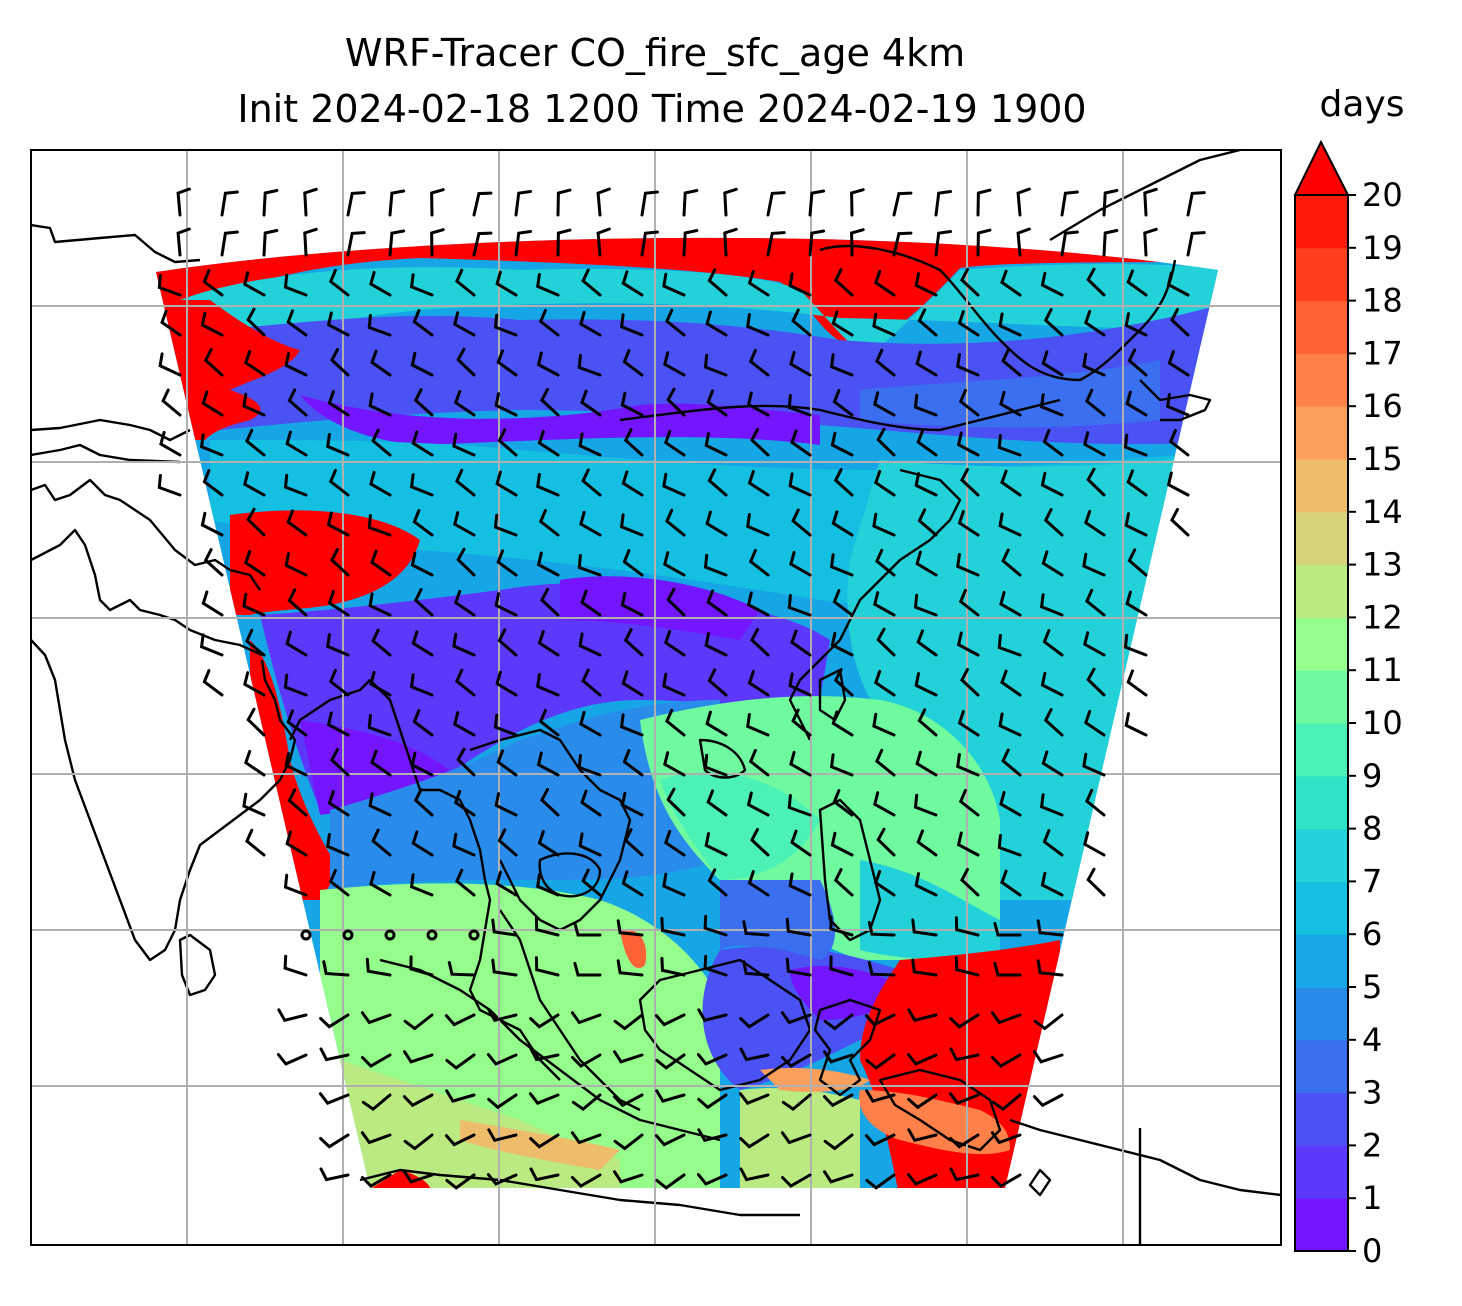 Image resolution: width=1462 pixels, height=1306 pixels. Describe the element at coordinates (1040, 1182) in the screenshot. I see `coastline-small-island` at that location.